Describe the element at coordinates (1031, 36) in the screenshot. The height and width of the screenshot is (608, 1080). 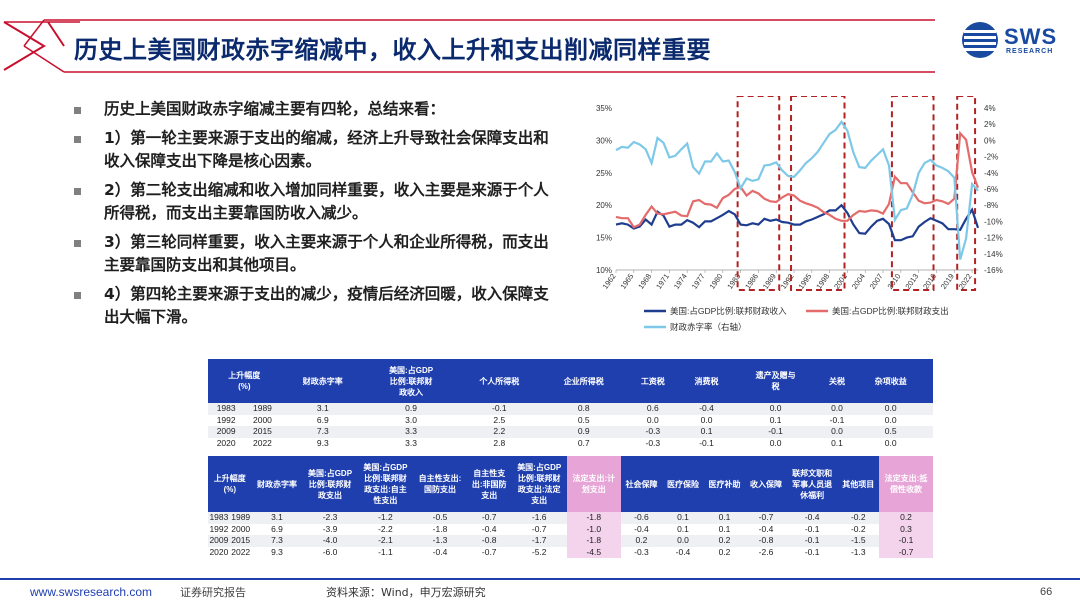
I see `logo-word: SWS` at that location.